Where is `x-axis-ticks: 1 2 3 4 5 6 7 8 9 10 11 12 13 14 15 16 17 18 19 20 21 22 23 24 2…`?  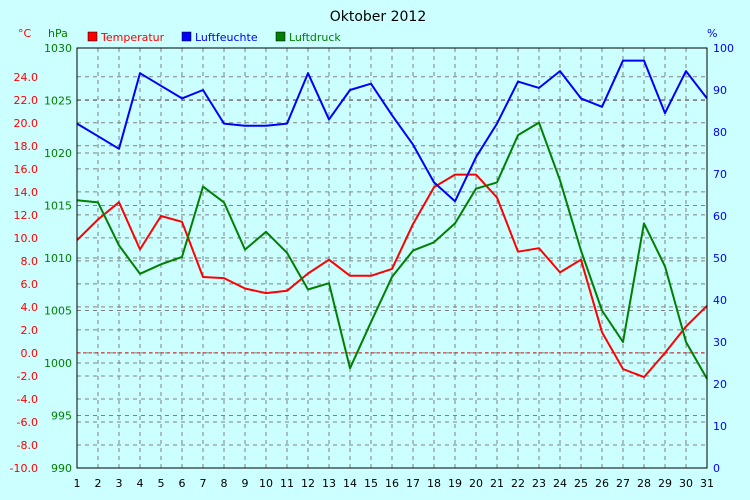 x-axis-ticks: 1 2 3 4 5 6 7 8 9 10 11 12 13 14 15 16 17 18 19 20 21 22 23 24 2… is located at coordinates (394, 483).